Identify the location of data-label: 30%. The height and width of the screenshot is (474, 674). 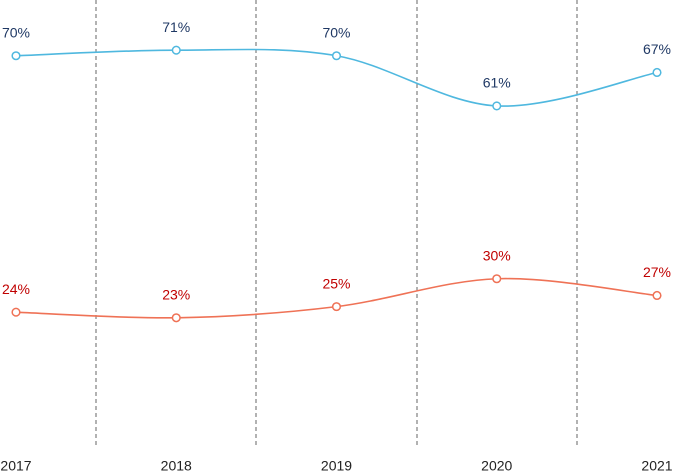
(497, 255).